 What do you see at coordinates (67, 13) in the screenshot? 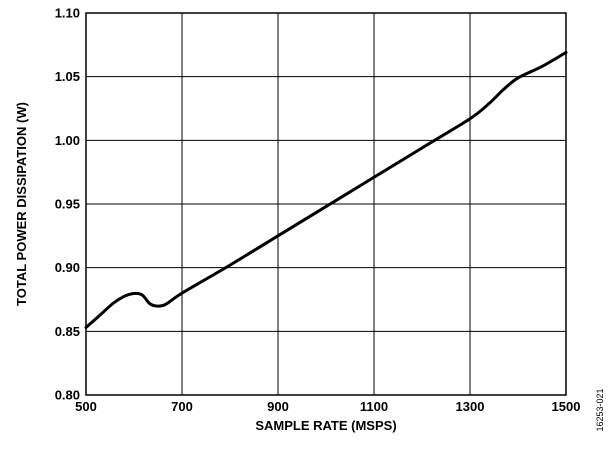
I see `y-tick-label: 1.10` at bounding box center [67, 13].